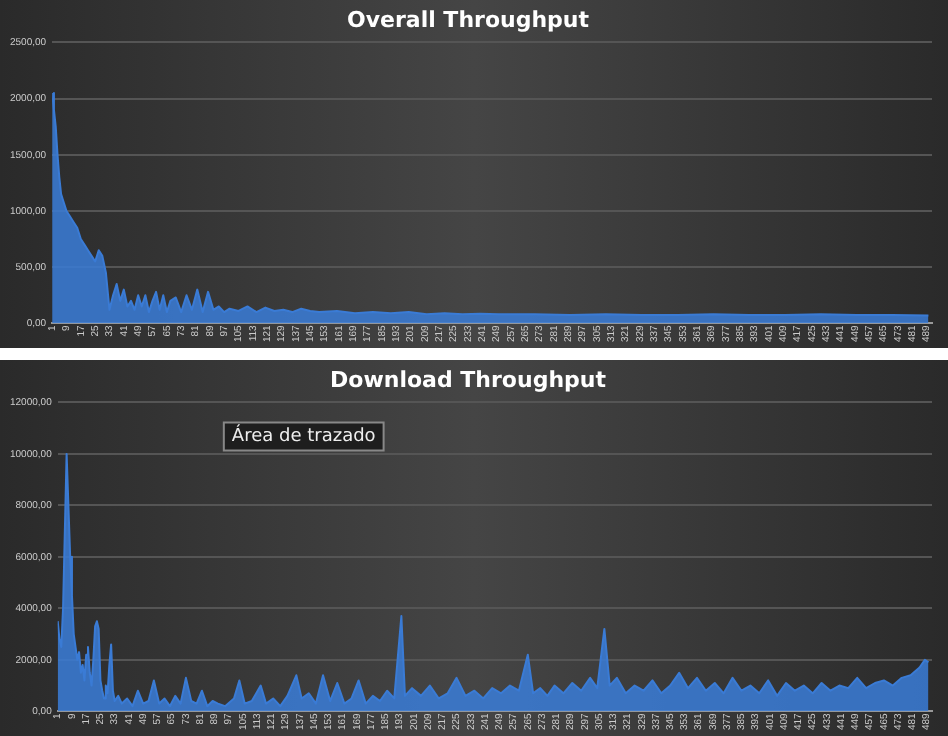 The width and height of the screenshot is (948, 736). What do you see at coordinates (304, 435) in the screenshot?
I see `annotation: Área de trazado` at bounding box center [304, 435].